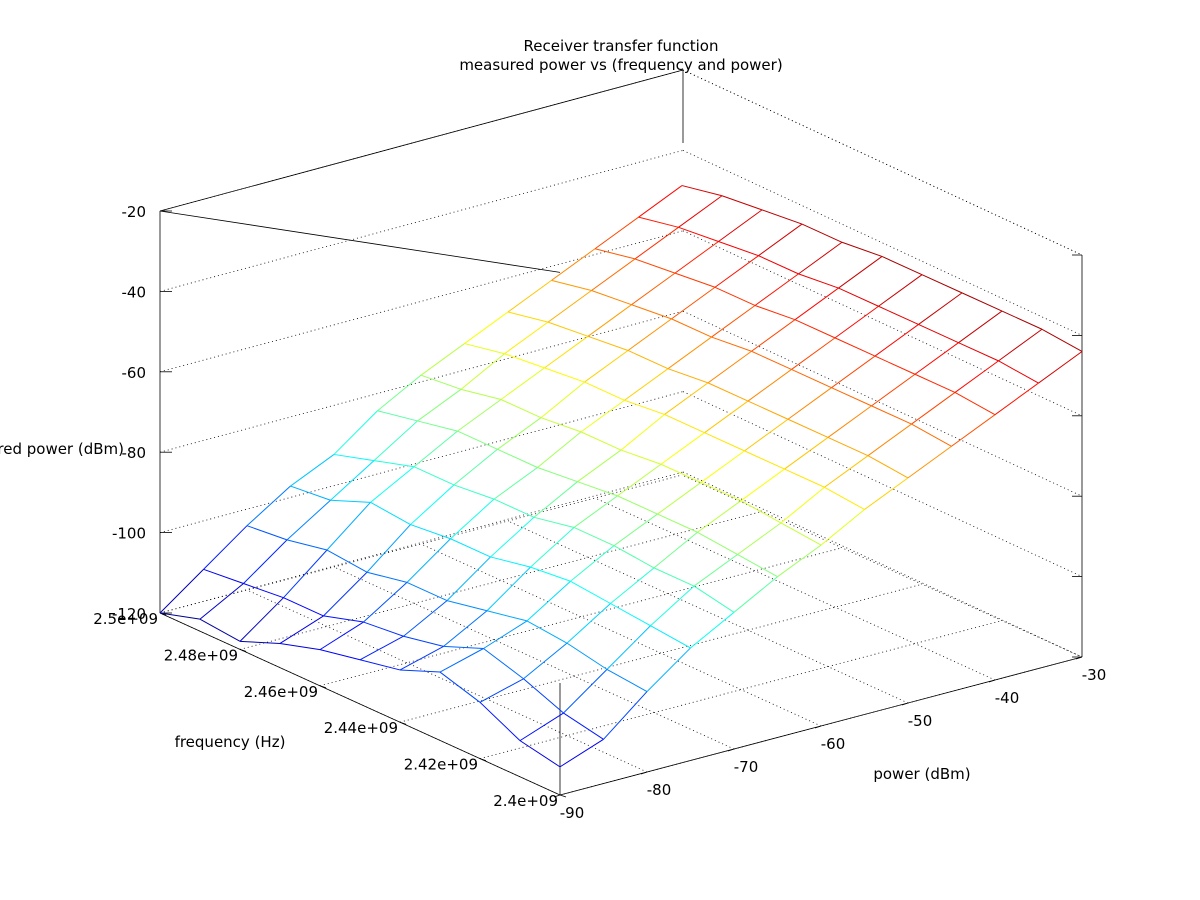 This screenshot has height=900, width=1200. What do you see at coordinates (572, 813) in the screenshot?
I see `x-tick-label: -90` at bounding box center [572, 813].